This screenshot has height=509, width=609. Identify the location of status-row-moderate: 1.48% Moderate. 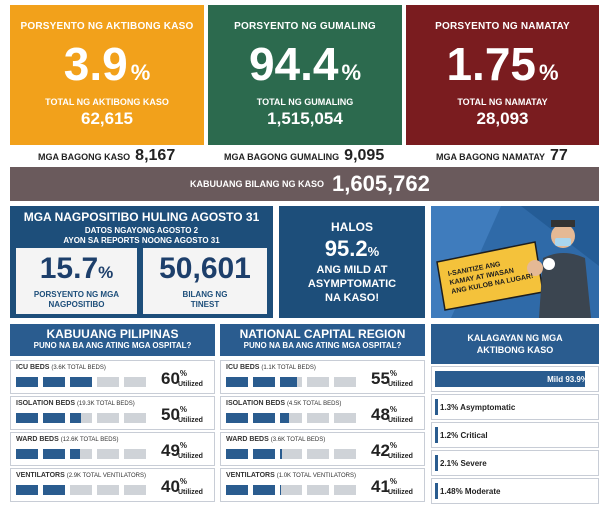
(515, 491).